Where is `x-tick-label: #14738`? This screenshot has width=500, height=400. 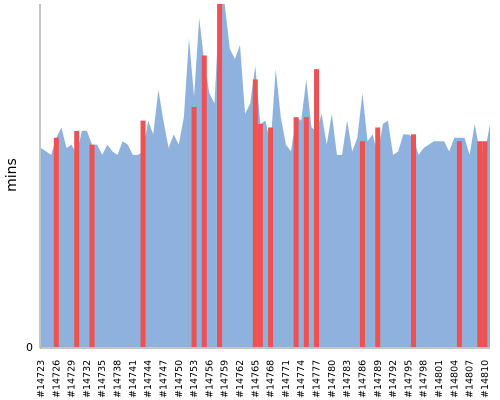
x-tick-label: #14738 is located at coordinates (118, 379).